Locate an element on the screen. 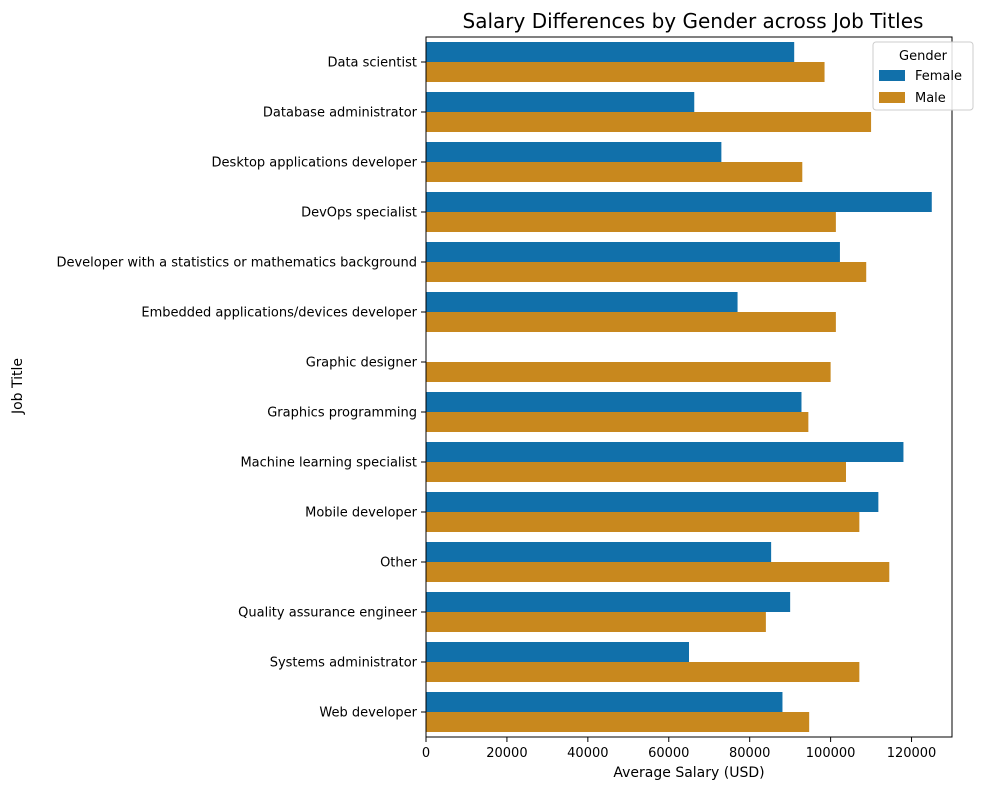 The height and width of the screenshot is (794, 990). legend: Gender Female Male is located at coordinates (923, 76).